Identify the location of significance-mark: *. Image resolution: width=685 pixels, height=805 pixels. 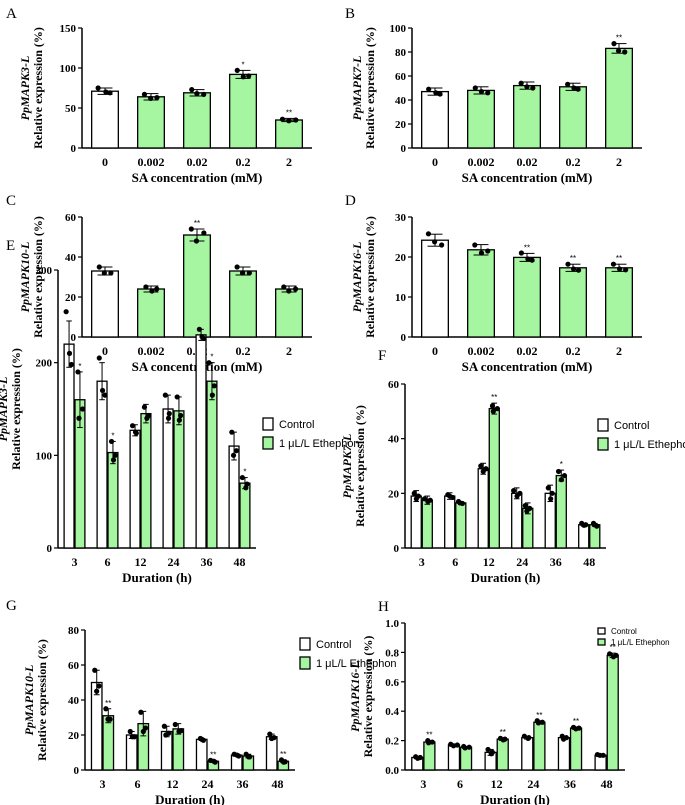
(79, 366).